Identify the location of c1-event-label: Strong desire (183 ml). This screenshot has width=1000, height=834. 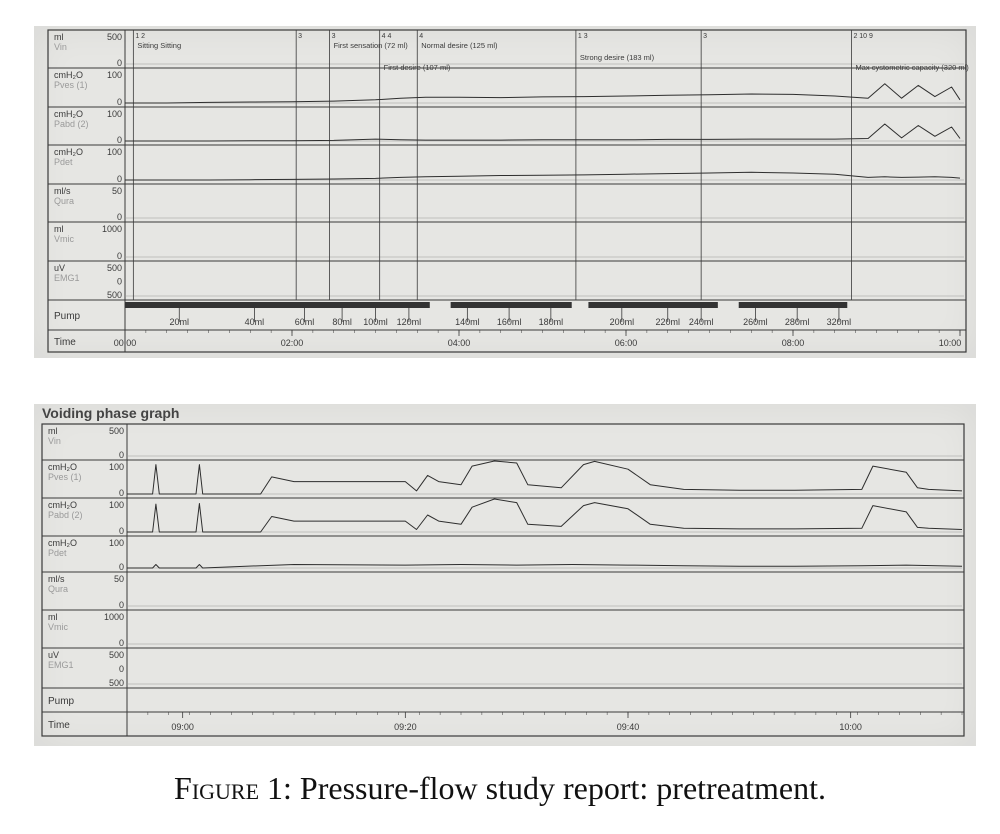
(617, 57).